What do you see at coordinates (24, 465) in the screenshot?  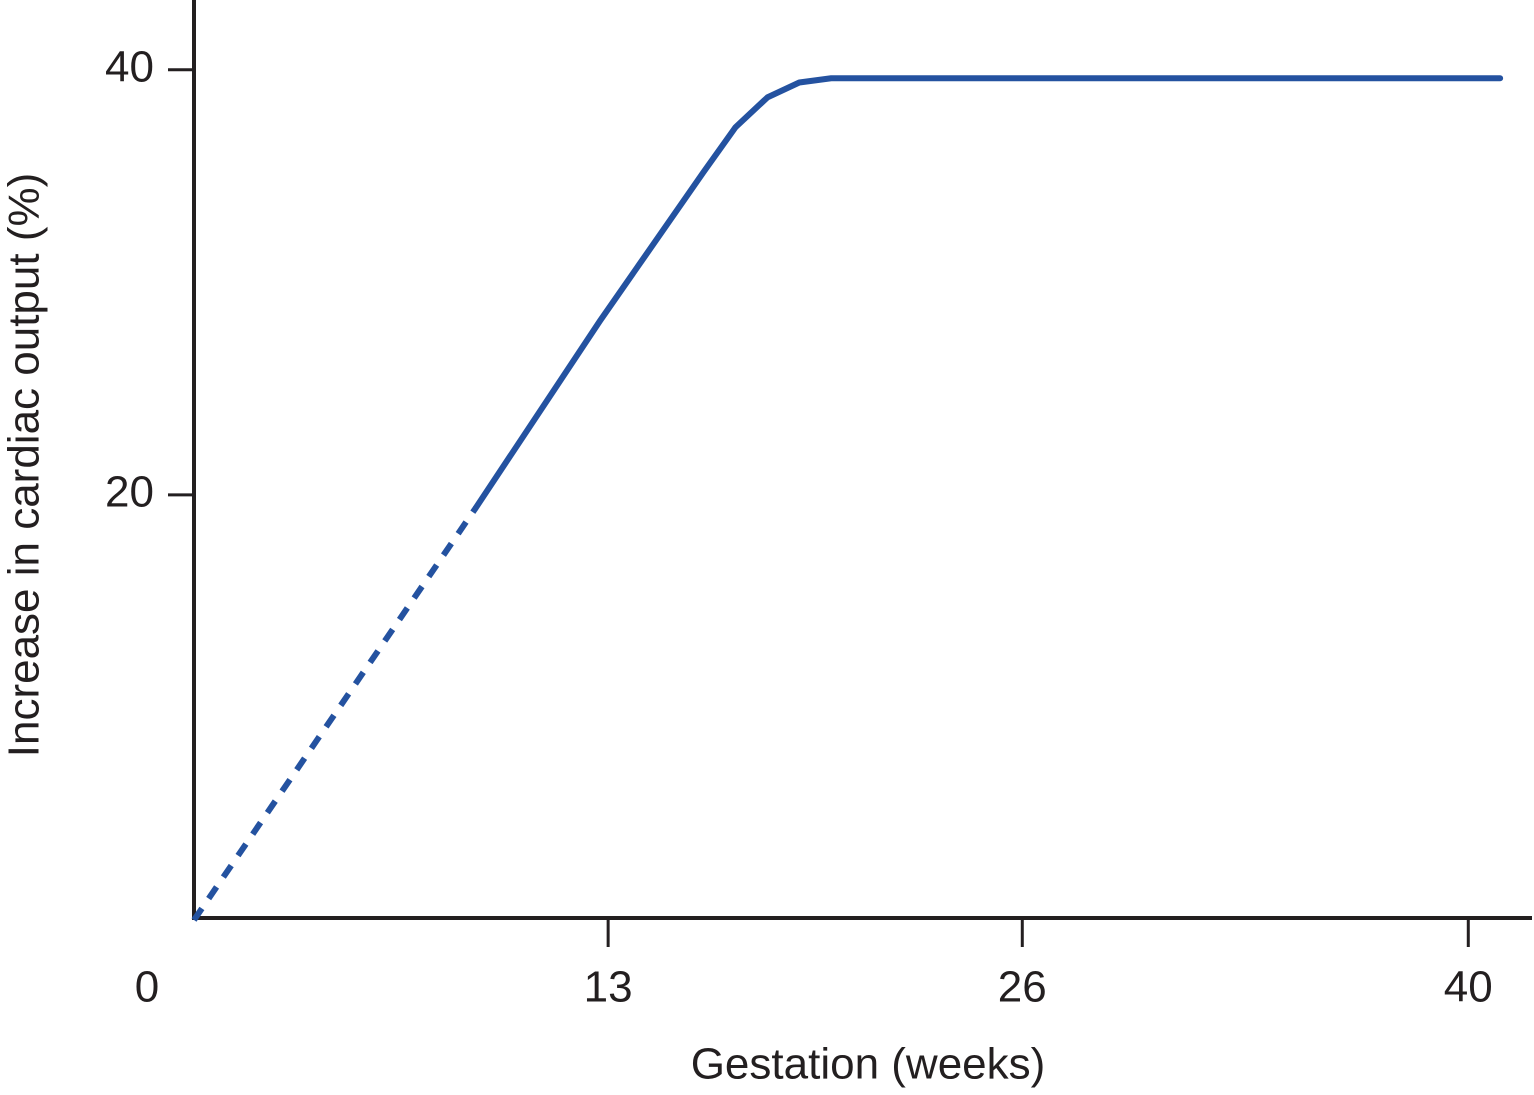 I see `y-axis-label: Increase in cardiac output (%)` at bounding box center [24, 465].